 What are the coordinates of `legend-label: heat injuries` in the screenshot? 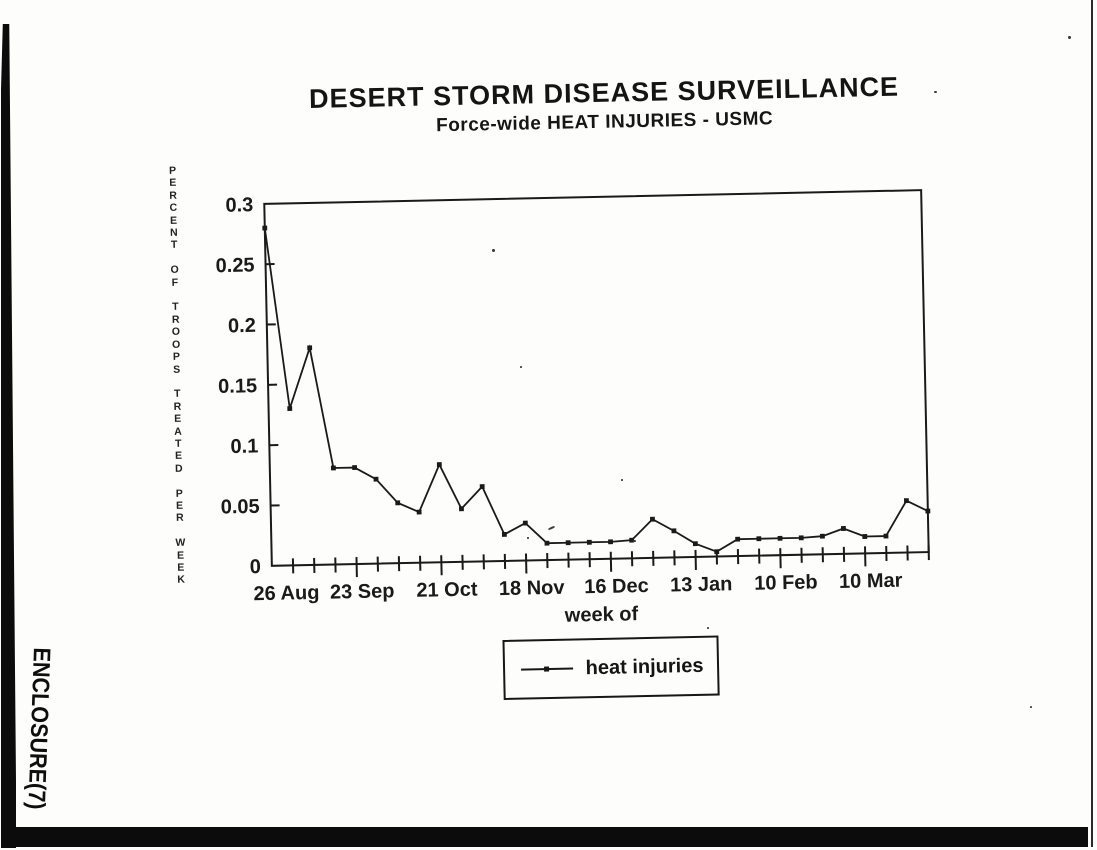 It's located at (644, 666).